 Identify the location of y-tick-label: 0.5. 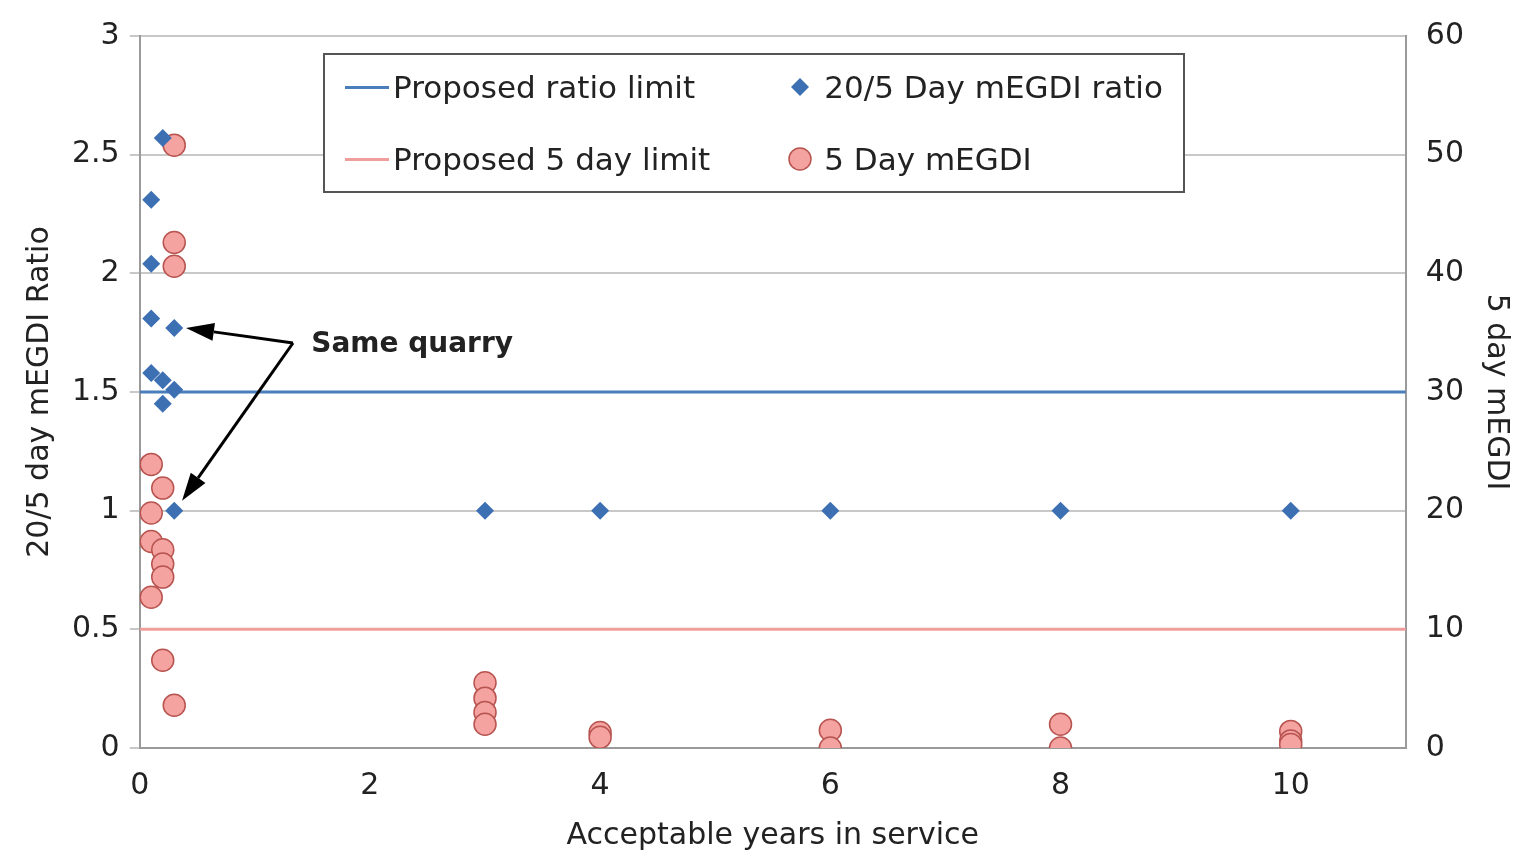
(95, 627).